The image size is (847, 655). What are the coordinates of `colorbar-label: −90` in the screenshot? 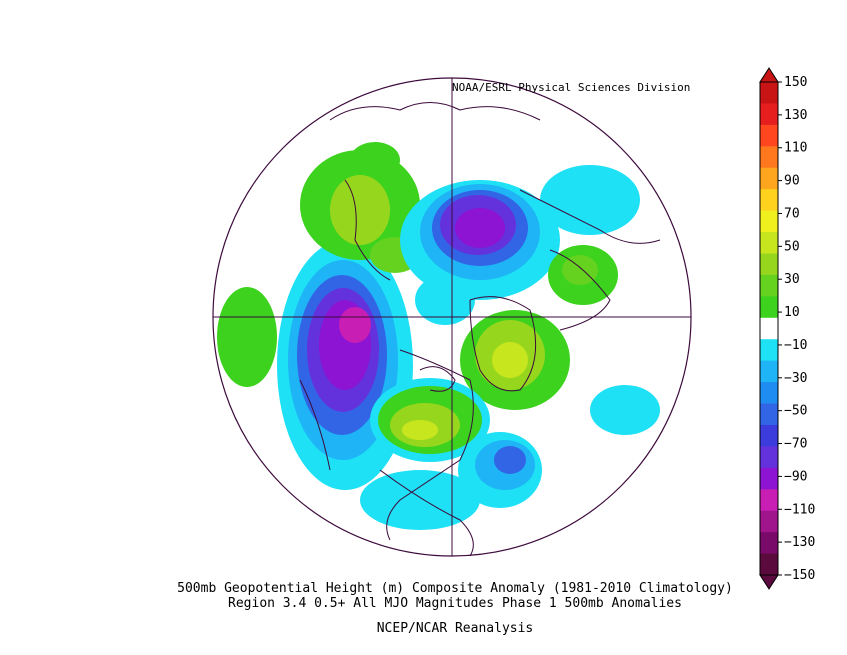 It's located at (795, 476).